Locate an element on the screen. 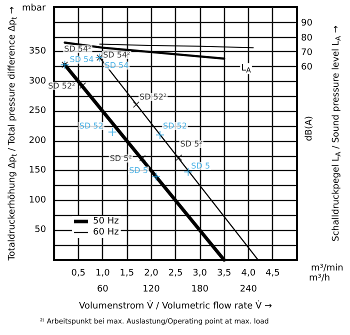 This screenshot has width=350, height=335. y-tick-label: 100 is located at coordinates (37, 200).